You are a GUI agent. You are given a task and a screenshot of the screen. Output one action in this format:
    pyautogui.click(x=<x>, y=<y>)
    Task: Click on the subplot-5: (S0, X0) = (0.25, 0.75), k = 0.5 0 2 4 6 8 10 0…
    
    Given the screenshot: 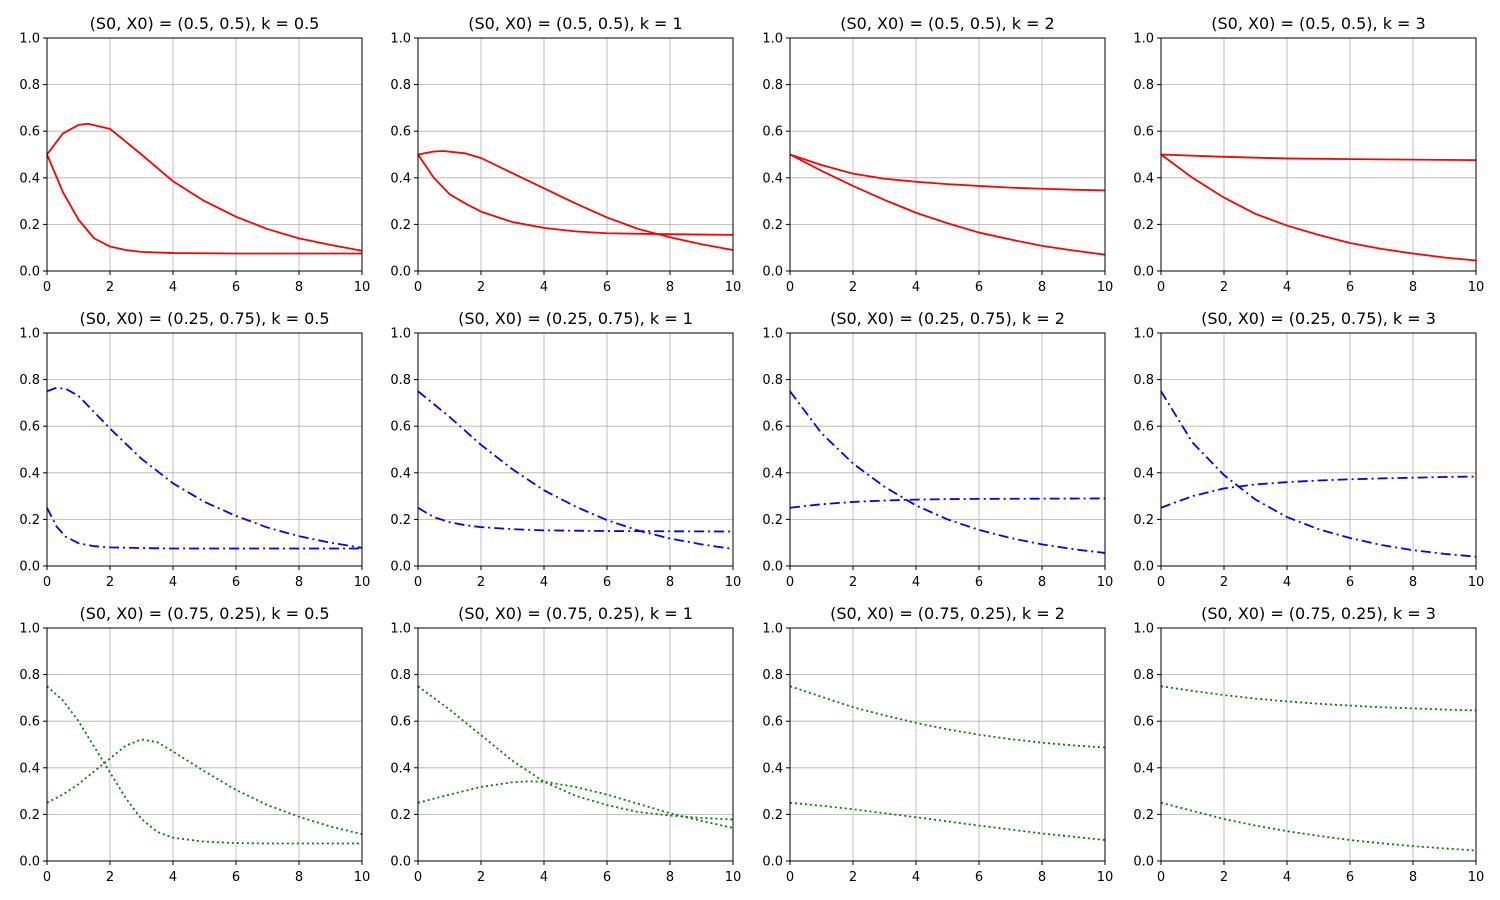 What is the action you would take?
    pyautogui.click(x=194, y=449)
    